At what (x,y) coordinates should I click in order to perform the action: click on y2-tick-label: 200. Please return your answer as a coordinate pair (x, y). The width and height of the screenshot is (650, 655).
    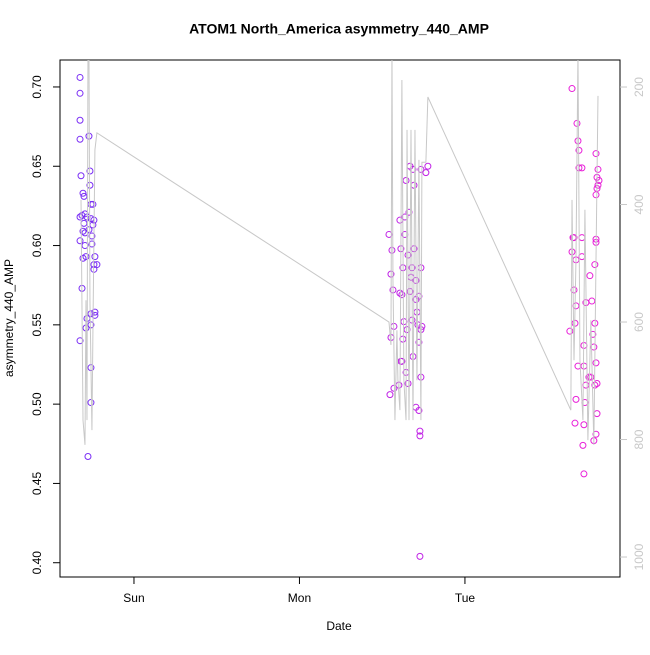
    Looking at the image, I should click on (639, 87).